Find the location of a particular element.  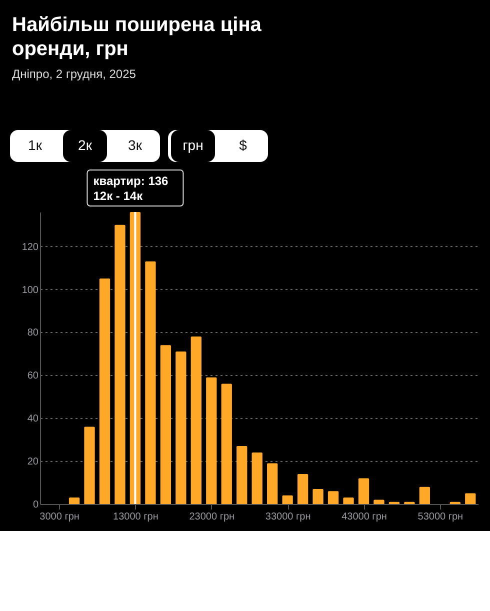

text: 2к is located at coordinates (85, 145).